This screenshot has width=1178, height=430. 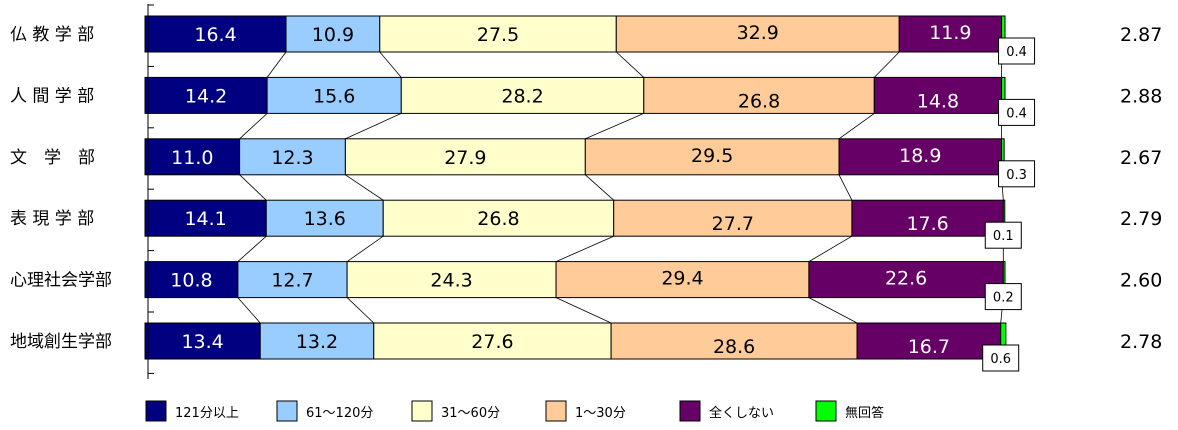 I want to click on legend-label: 1～30分, so click(x=600, y=413).